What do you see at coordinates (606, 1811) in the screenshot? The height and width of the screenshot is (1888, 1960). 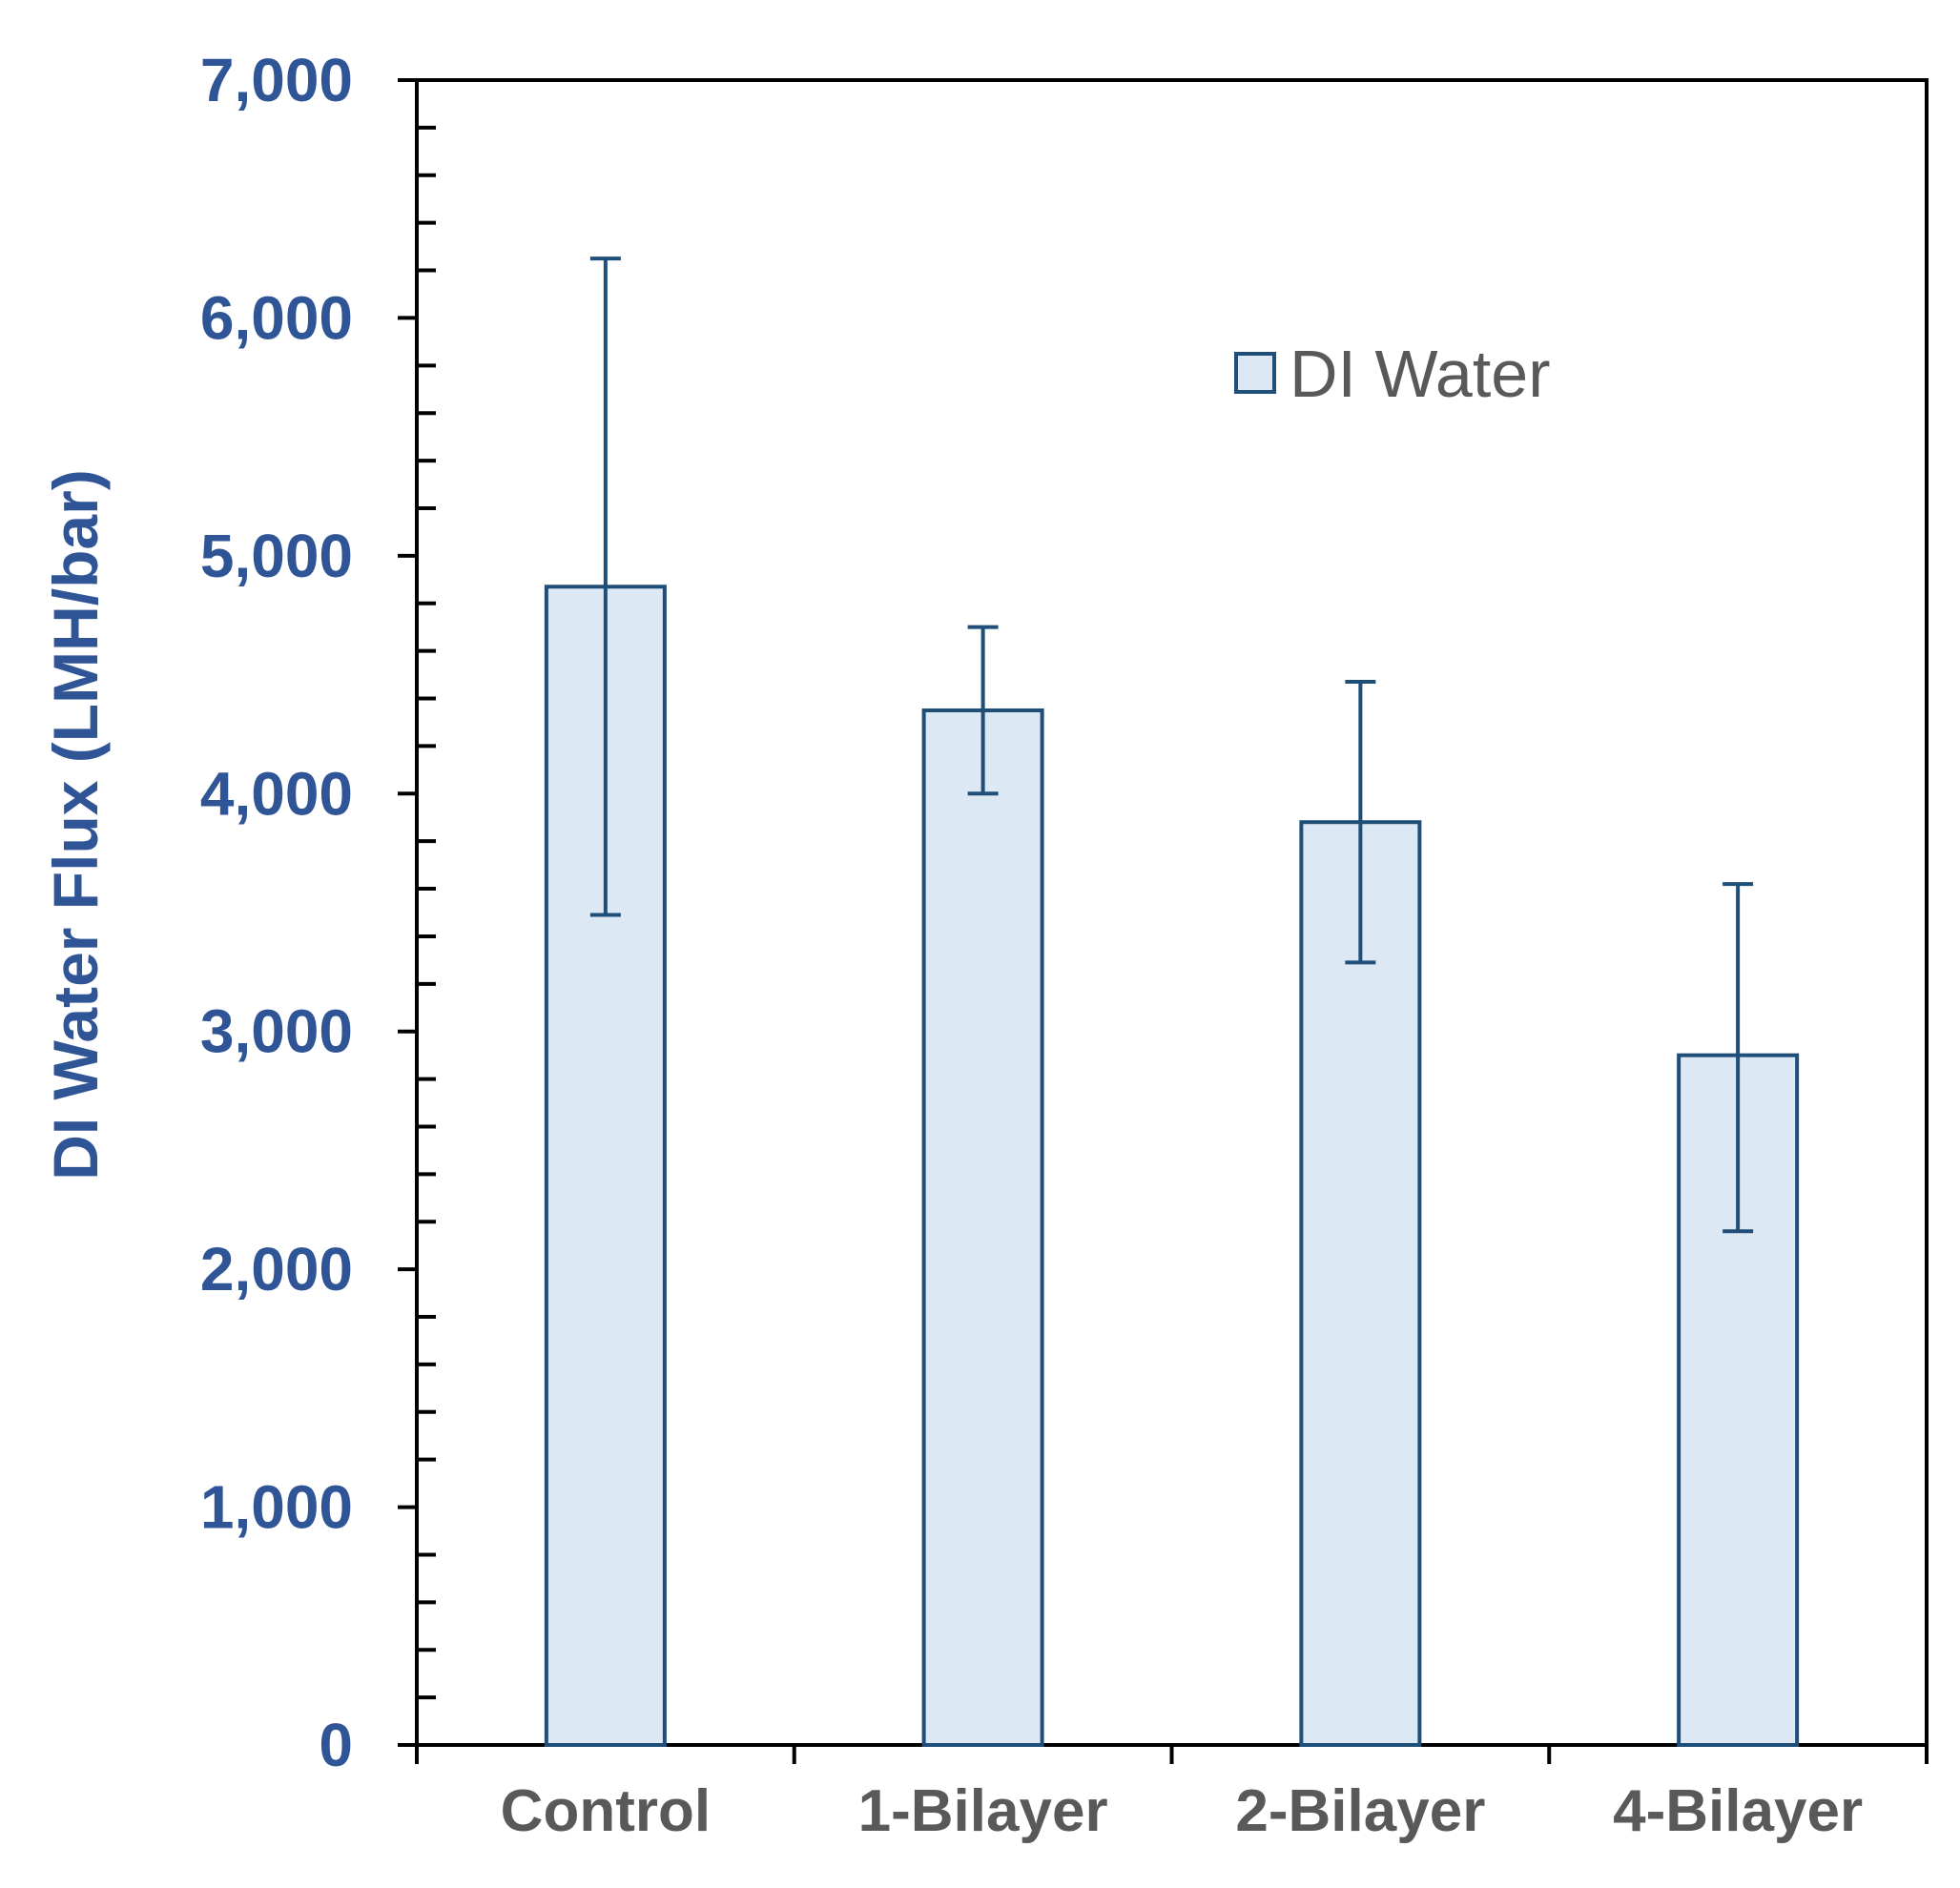 I see `x-tick-label: Control` at bounding box center [606, 1811].